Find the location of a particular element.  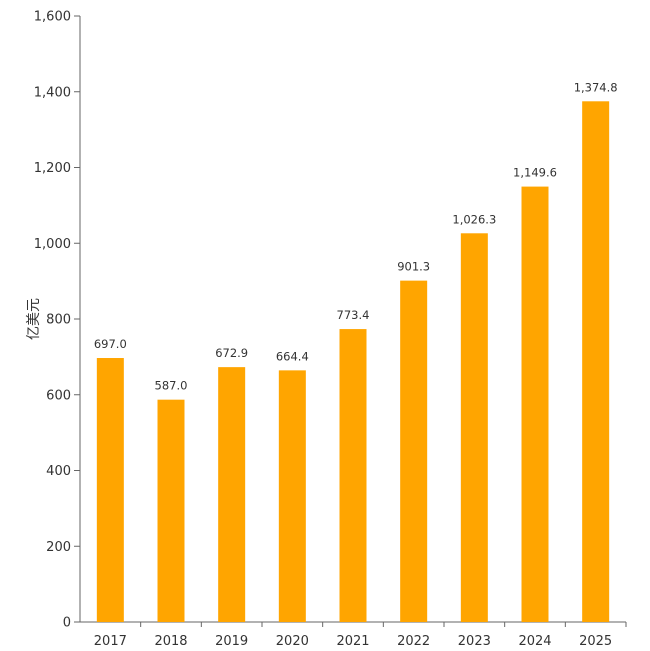

data-label-2023: 1,026.3 is located at coordinates (474, 219).